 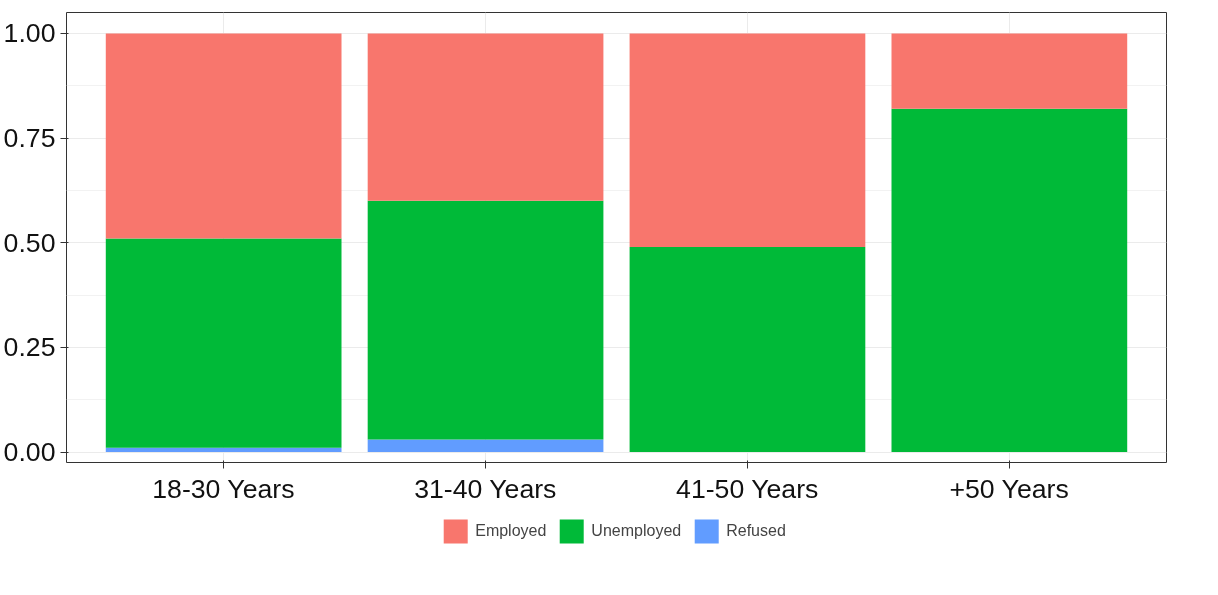 What do you see at coordinates (223, 488) in the screenshot?
I see `x-tick-label: 18-30 Years` at bounding box center [223, 488].